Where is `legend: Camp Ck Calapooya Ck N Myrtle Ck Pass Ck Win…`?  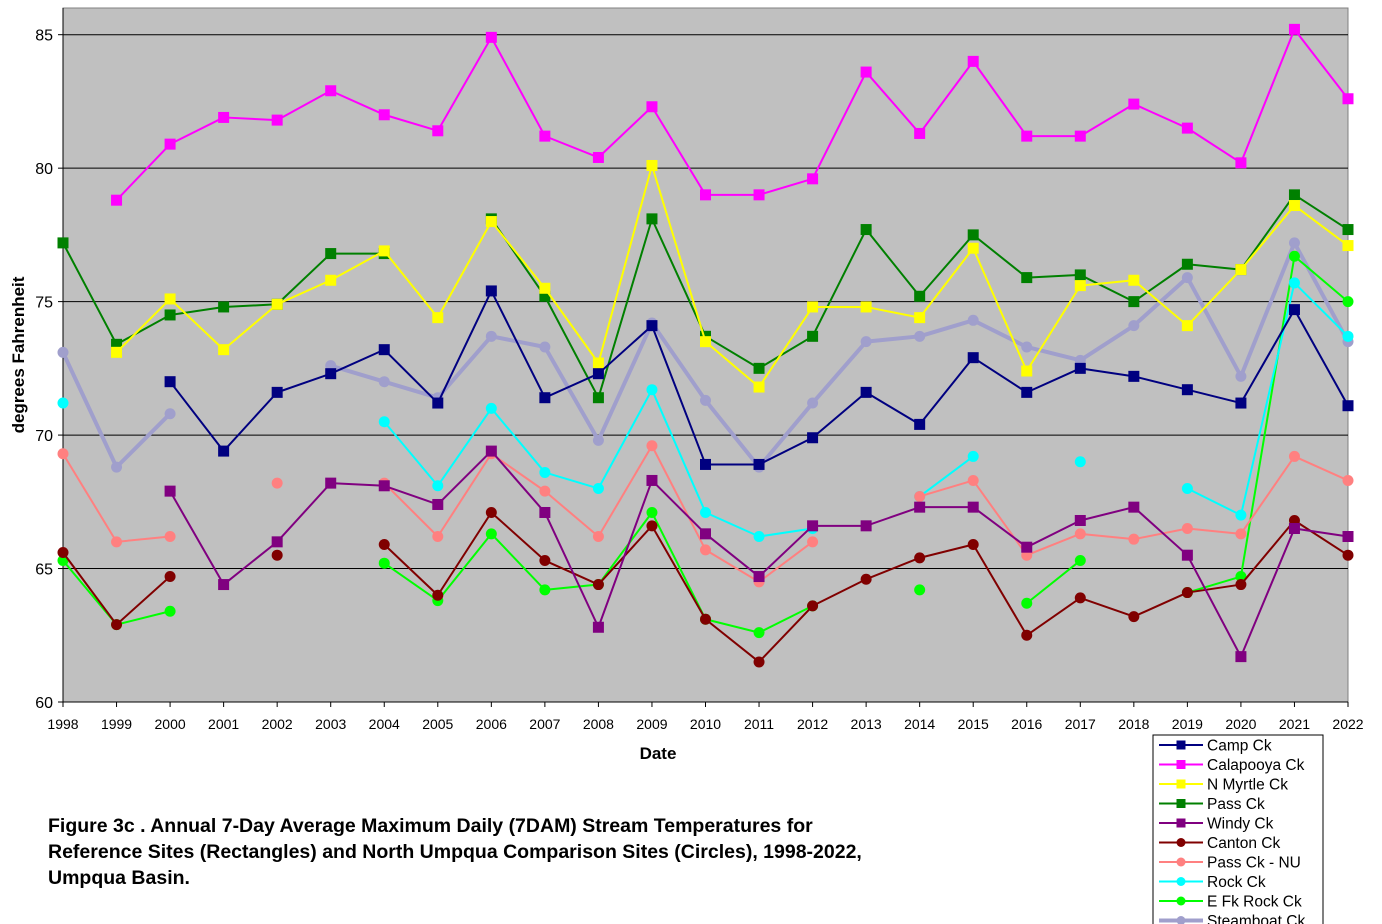 legend: Camp Ck Calapooya Ck N Myrtle Ck Pass Ck Win… is located at coordinates (1238, 829).